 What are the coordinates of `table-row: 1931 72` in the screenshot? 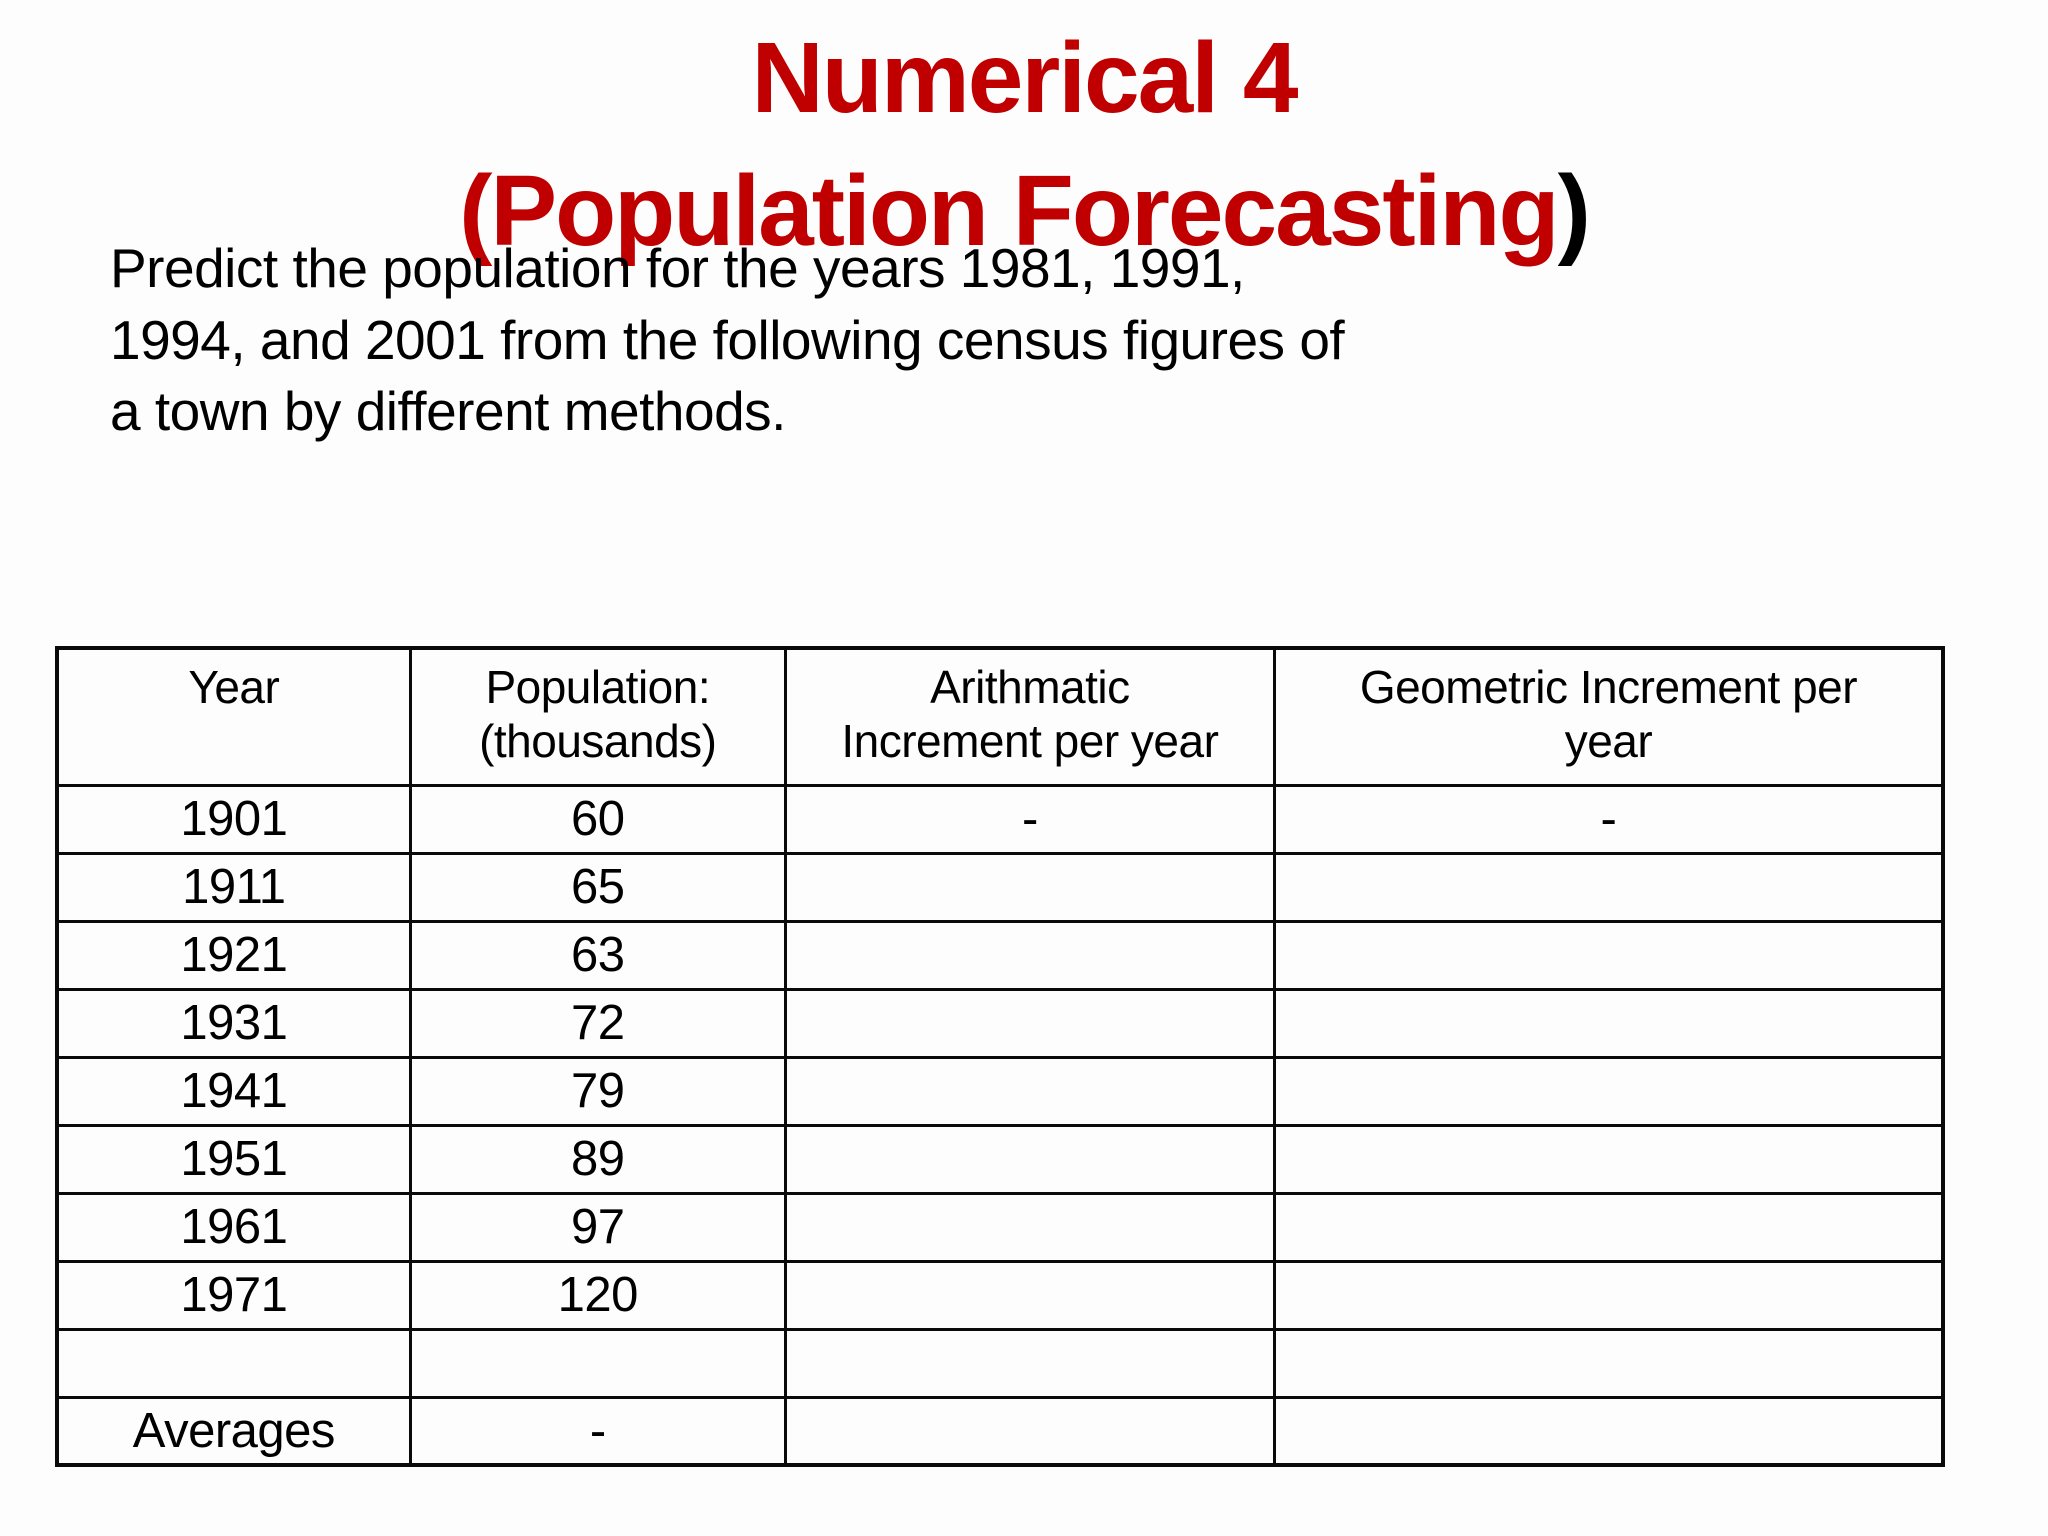 It's located at (1000, 1023).